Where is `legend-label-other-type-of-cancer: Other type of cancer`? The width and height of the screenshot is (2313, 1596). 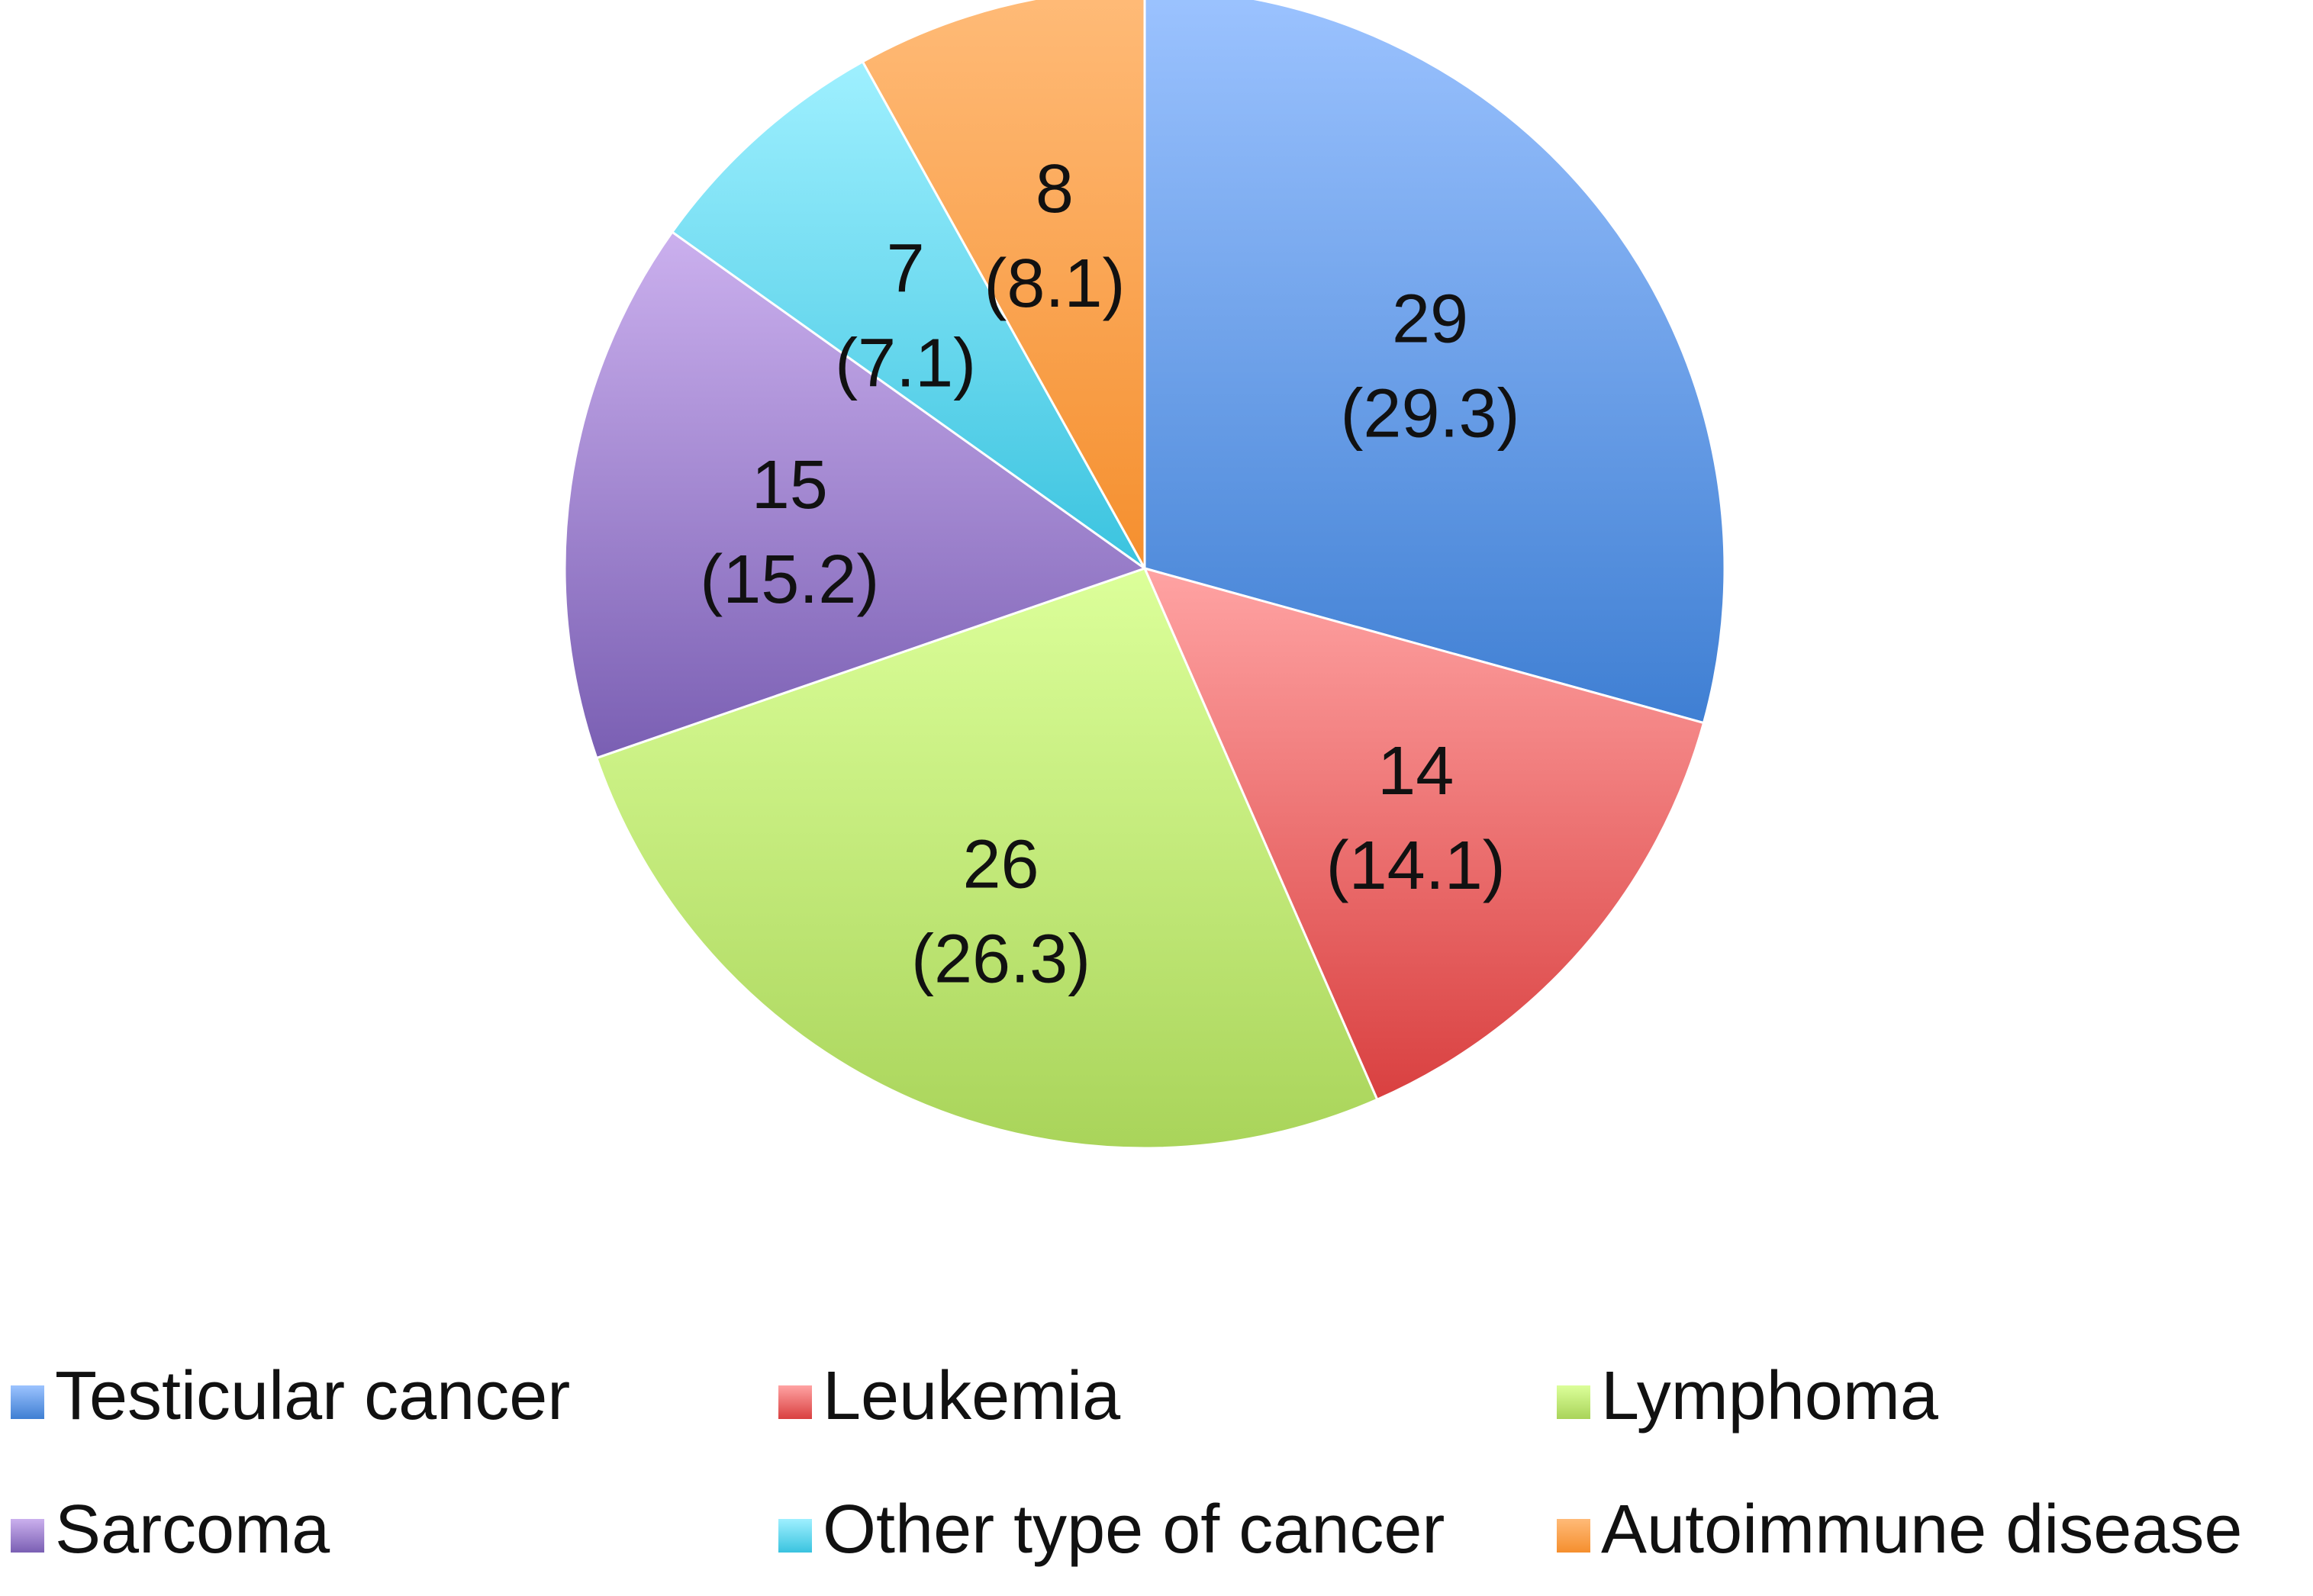
legend-label-other-type-of-cancer: Other type of cancer is located at coordinates (1134, 1529).